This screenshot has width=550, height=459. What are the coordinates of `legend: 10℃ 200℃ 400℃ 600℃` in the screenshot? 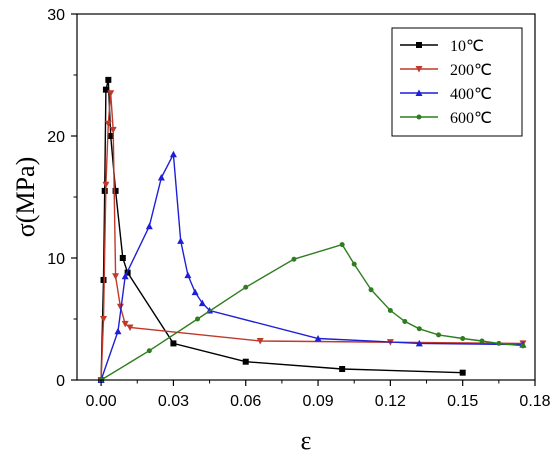 It's located at (457, 82).